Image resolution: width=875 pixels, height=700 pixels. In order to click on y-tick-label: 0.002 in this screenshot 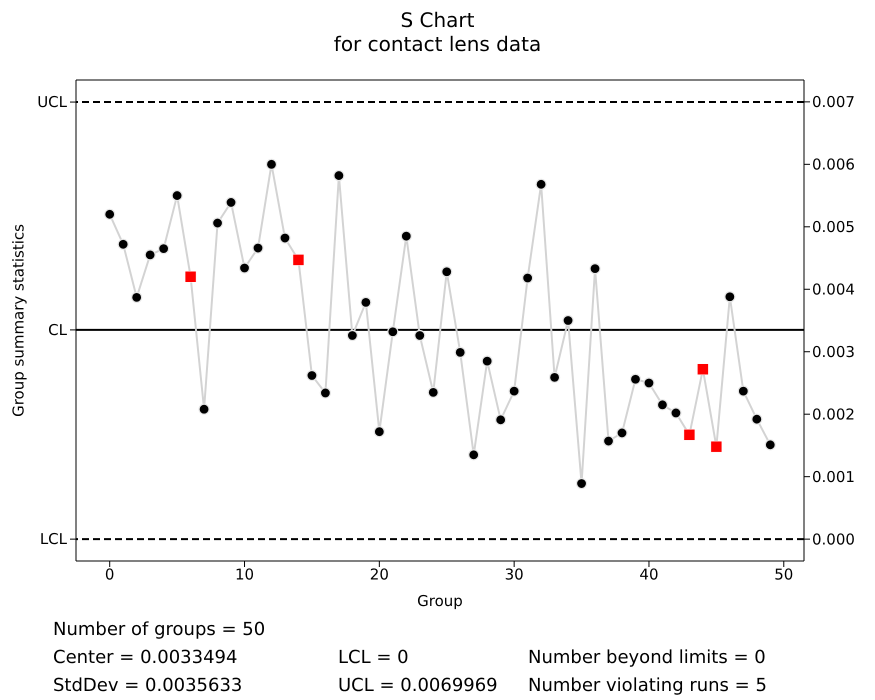, I will do `click(833, 415)`.